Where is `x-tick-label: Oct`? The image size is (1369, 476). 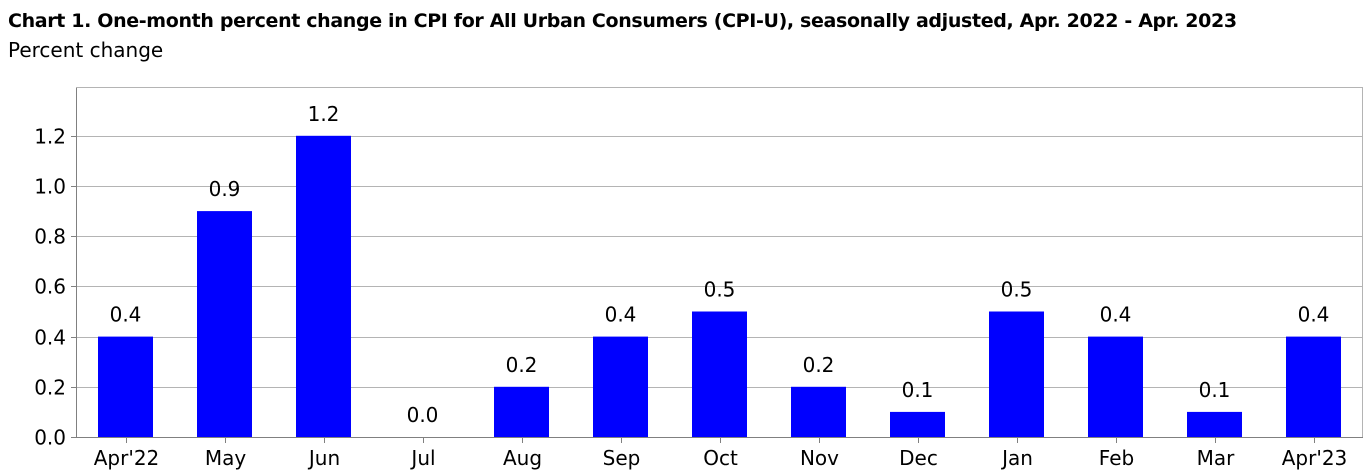 x-tick-label: Oct is located at coordinates (720, 458).